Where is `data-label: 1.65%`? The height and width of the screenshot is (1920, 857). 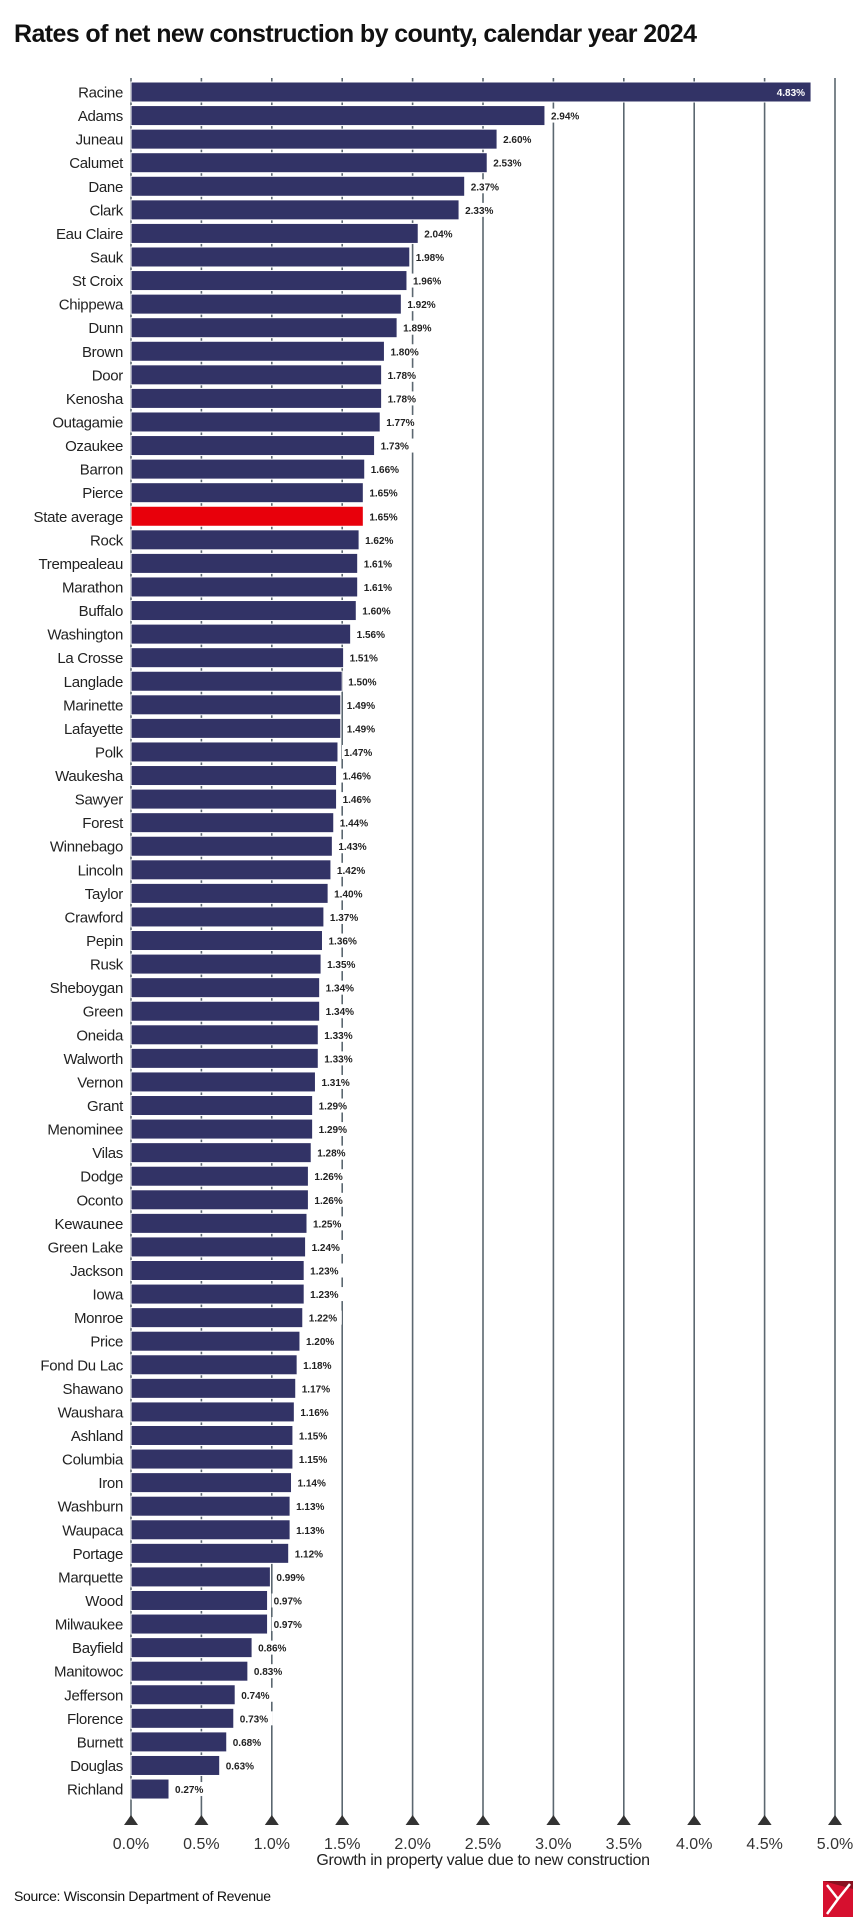 data-label: 1.65% is located at coordinates (383, 494).